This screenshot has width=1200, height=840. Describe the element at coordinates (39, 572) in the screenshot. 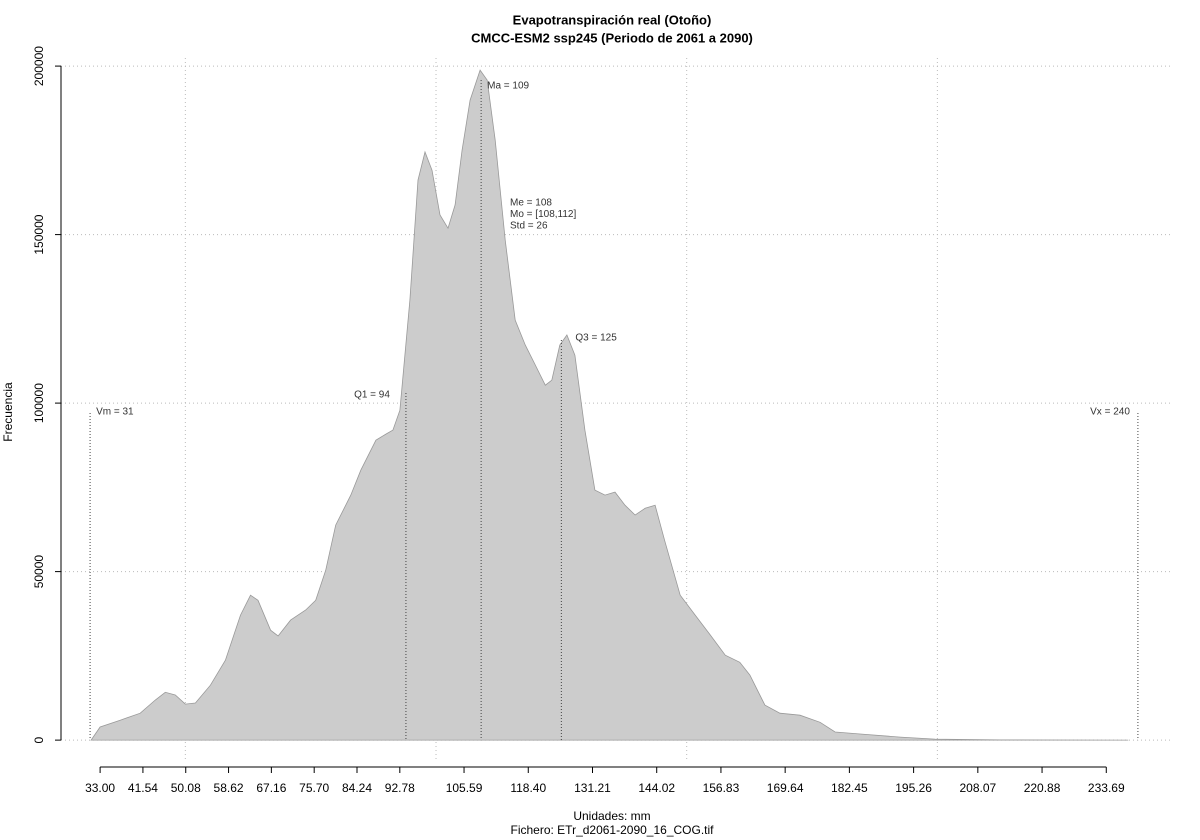

I see `y-tick-label: 50000` at that location.